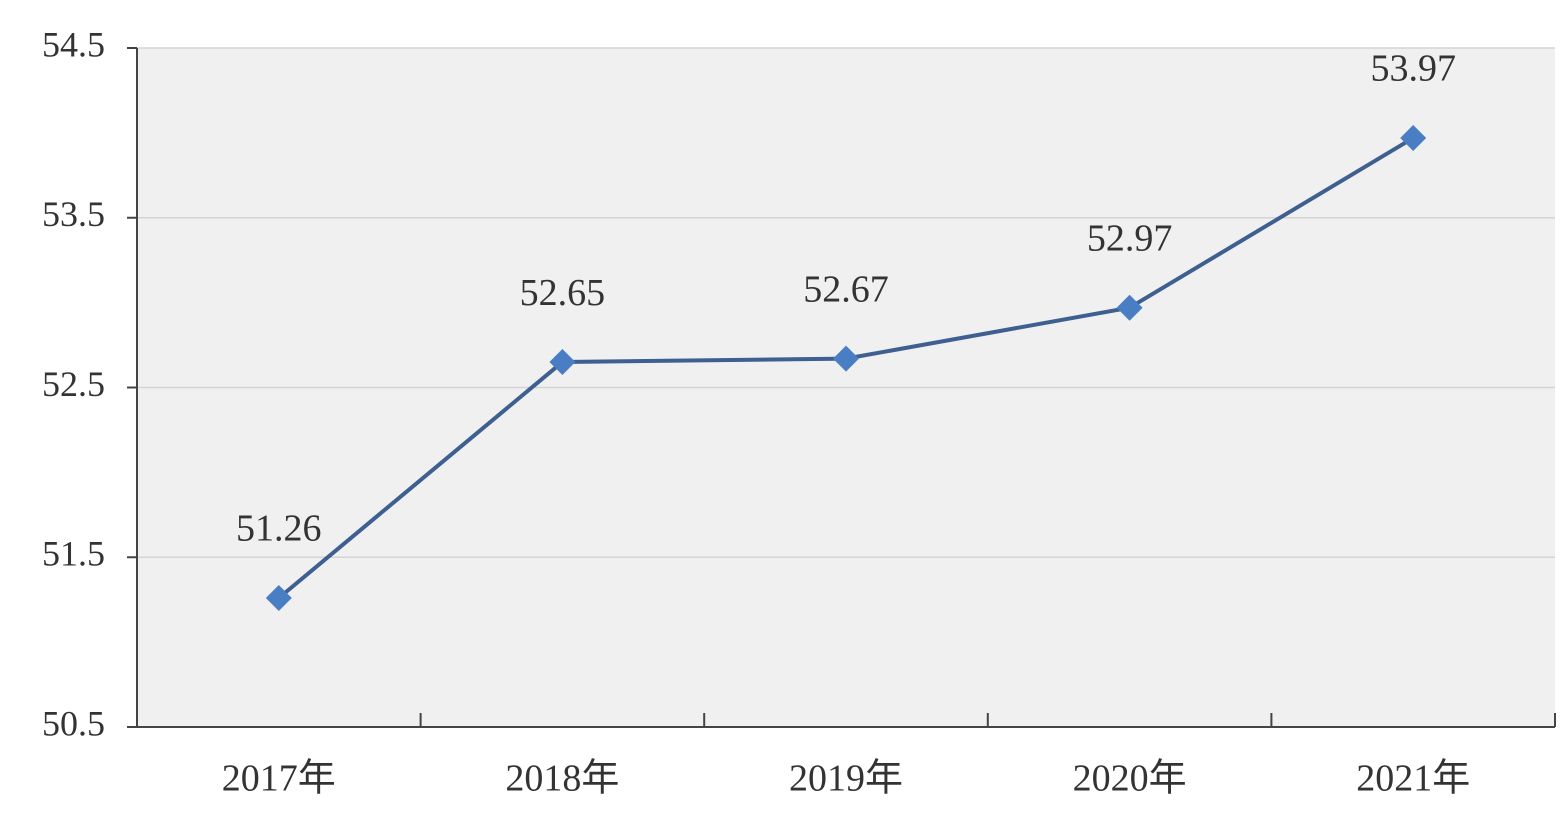 Image resolution: width=1564 pixels, height=819 pixels. Describe the element at coordinates (846, 289) in the screenshot. I see `value-label: 52.67` at that location.